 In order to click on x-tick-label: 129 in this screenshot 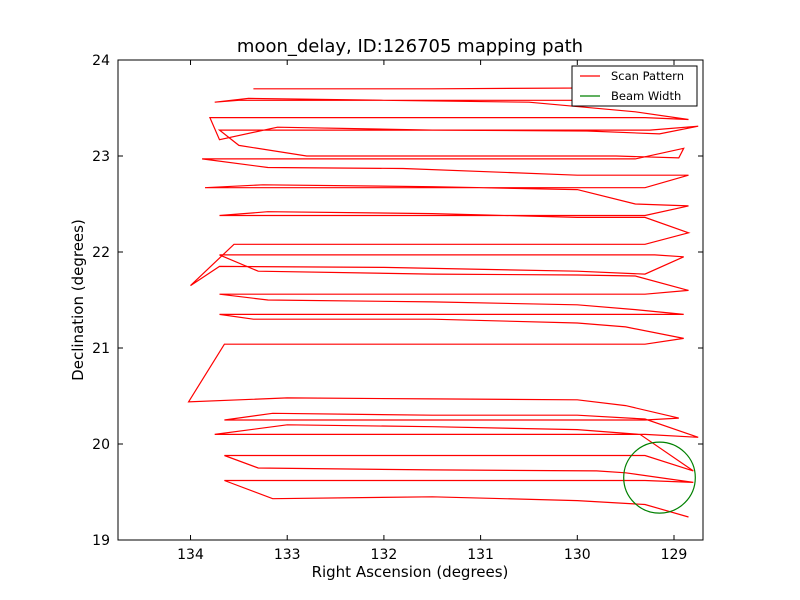, I will do `click(674, 555)`.